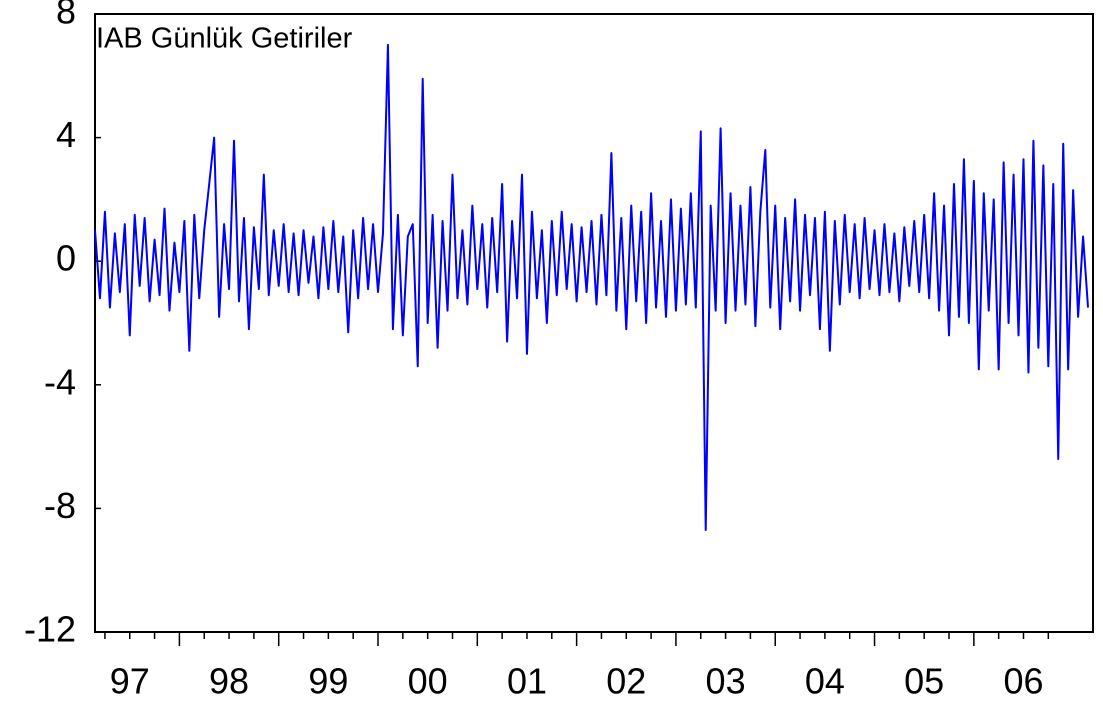  What do you see at coordinates (428, 681) in the screenshot?
I see `x-tick-label: 00` at bounding box center [428, 681].